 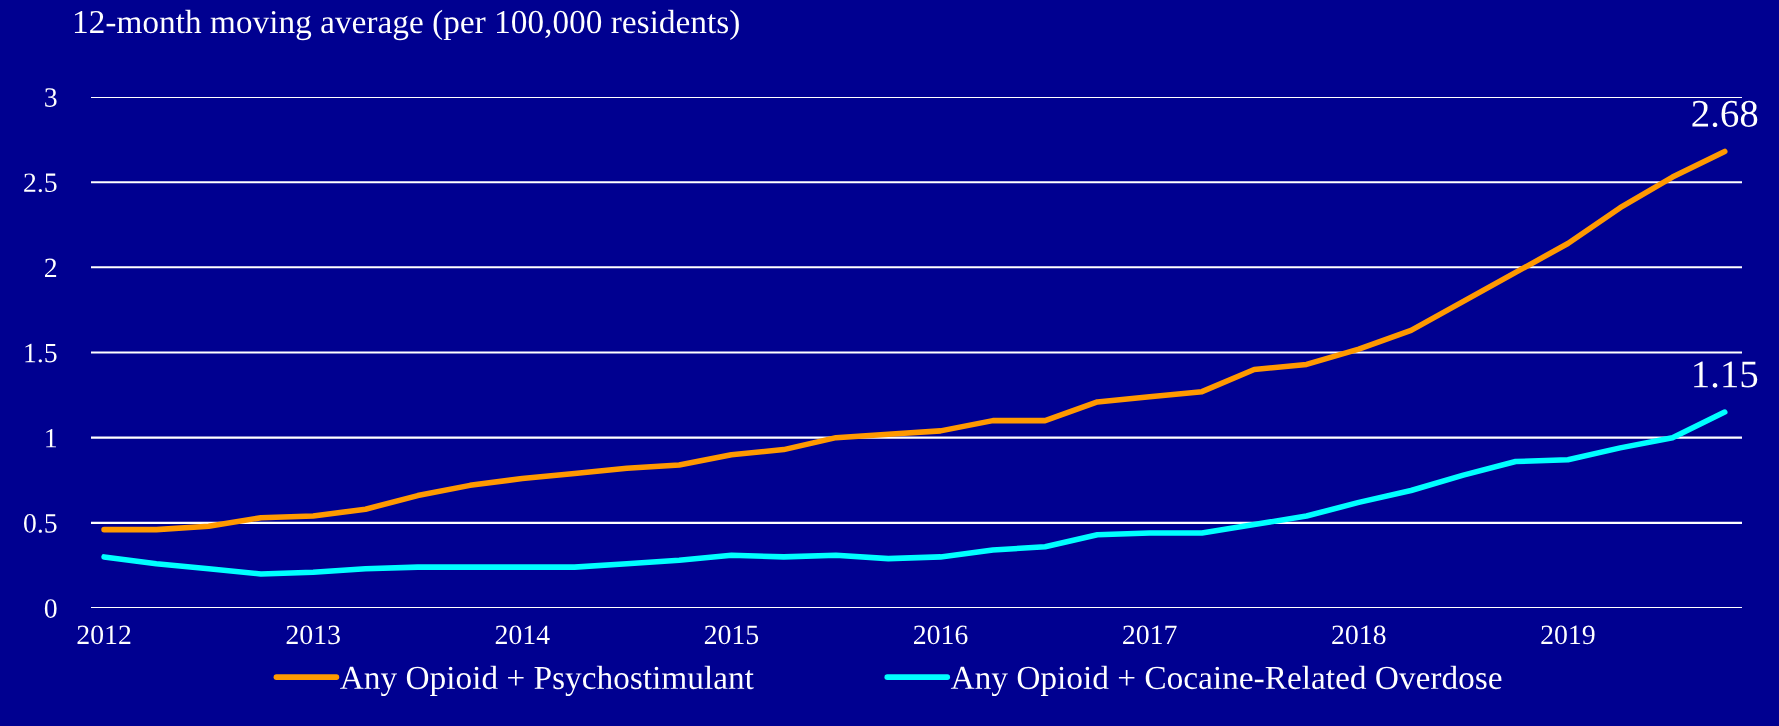 I want to click on data-label: 1.15, so click(x=1726, y=374).